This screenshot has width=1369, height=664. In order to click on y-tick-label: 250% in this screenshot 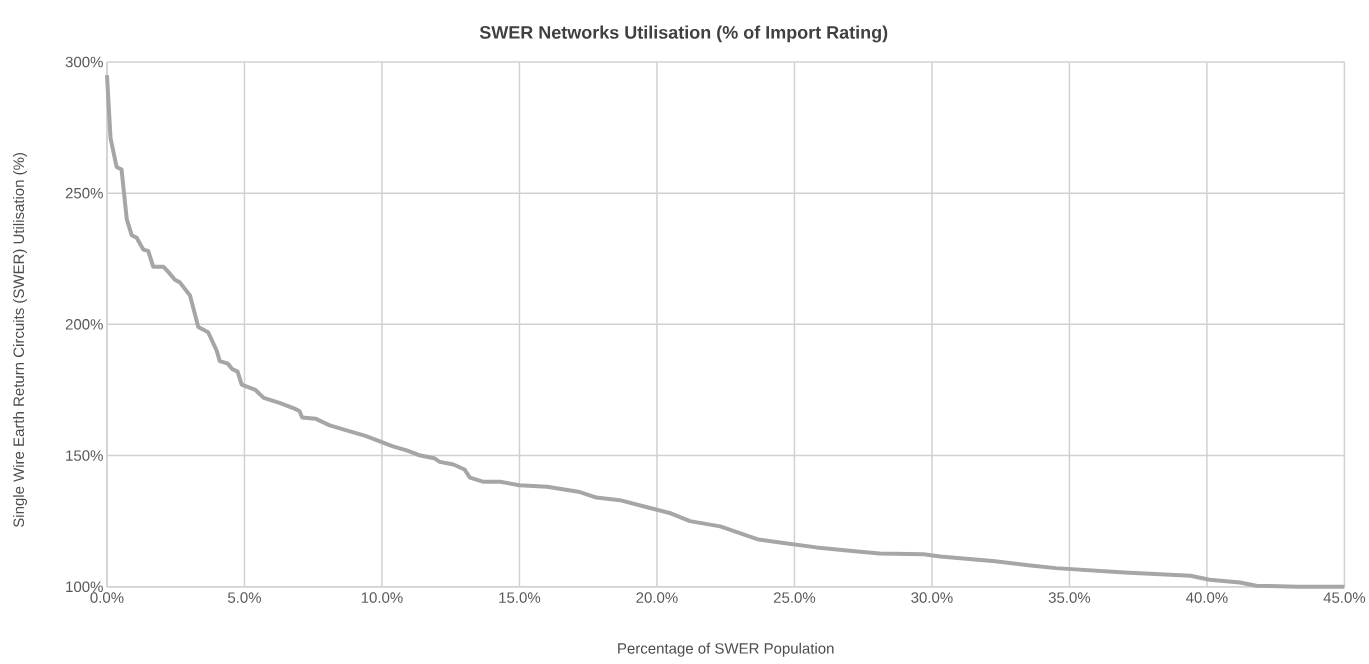, I will do `click(84, 193)`.